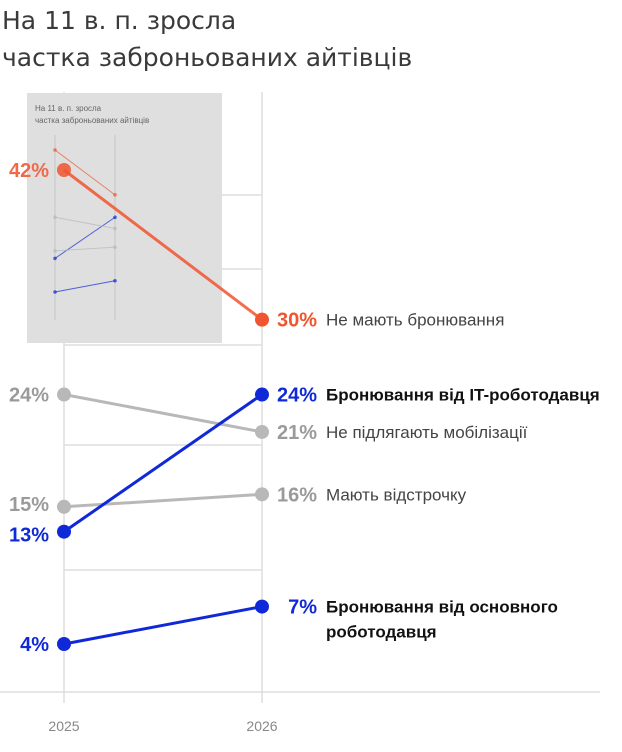 This screenshot has height=752, width=622. What do you see at coordinates (381, 632) in the screenshot?
I see `series-name-label-бронювання-від-основного-роботодавця-line-2: роботодавця` at bounding box center [381, 632].